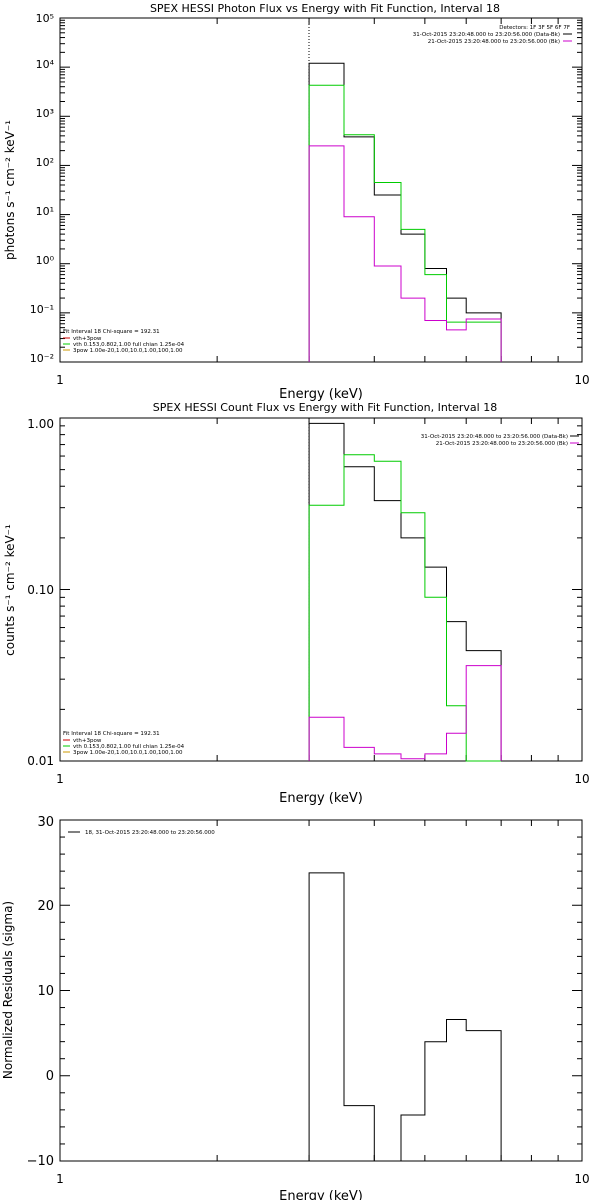 The width and height of the screenshot is (600, 1200). What do you see at coordinates (45, 18) in the screenshot?
I see `photon-flux-ytick: 10⁵` at bounding box center [45, 18].